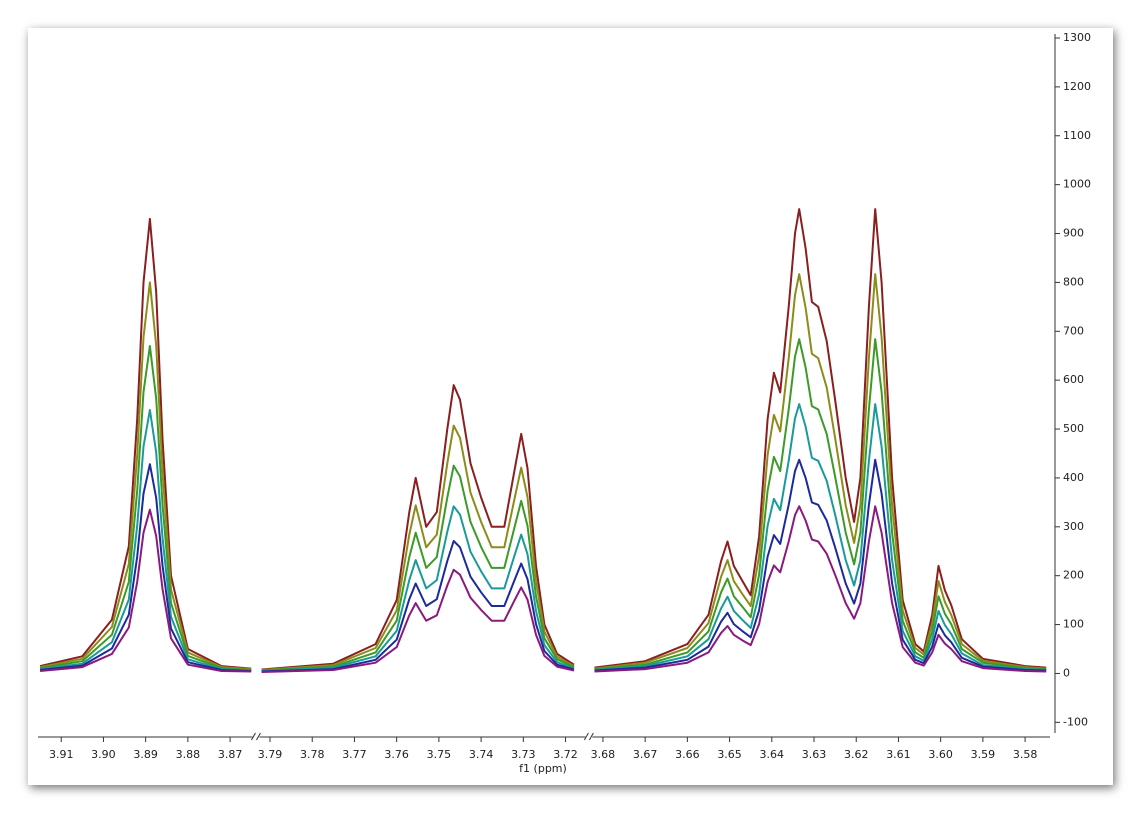 The width and height of the screenshot is (1142, 814). What do you see at coordinates (61, 754) in the screenshot?
I see `x-tick-label: 3.91` at bounding box center [61, 754].